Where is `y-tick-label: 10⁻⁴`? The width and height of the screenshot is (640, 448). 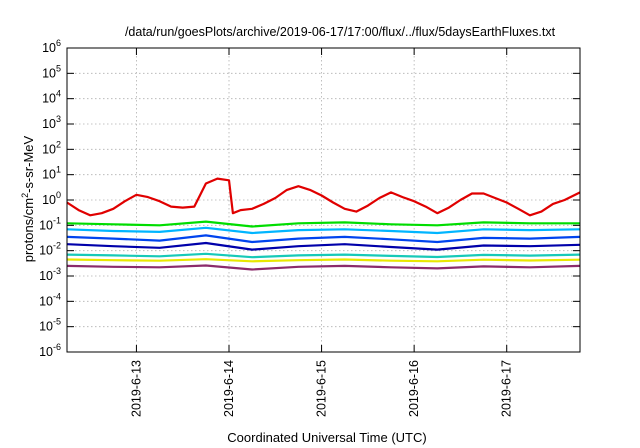 y-tick-label: 10⁻⁴ is located at coordinates (50, 299).